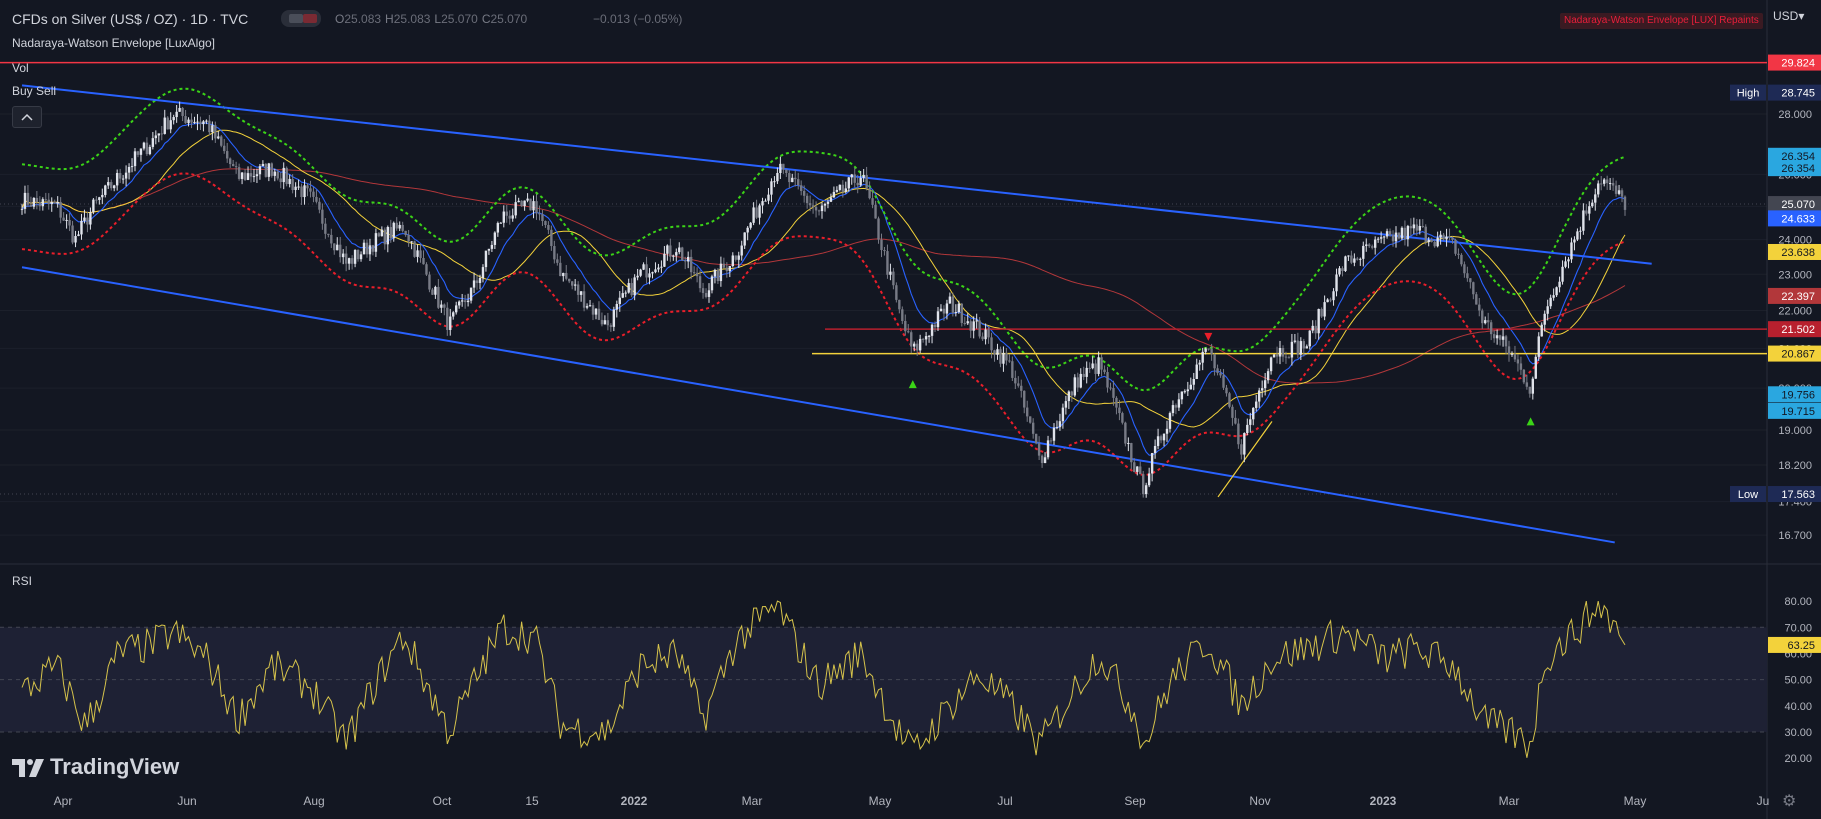  I want to click on price-tag-label: 21.502, so click(1798, 330).